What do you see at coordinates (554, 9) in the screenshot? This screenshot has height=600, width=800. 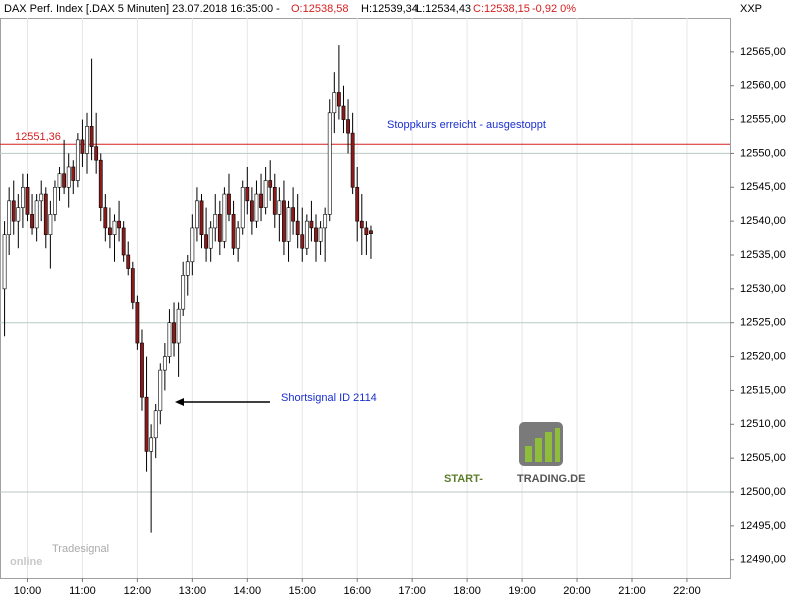 I see `change-value: -0,92 0%` at bounding box center [554, 9].